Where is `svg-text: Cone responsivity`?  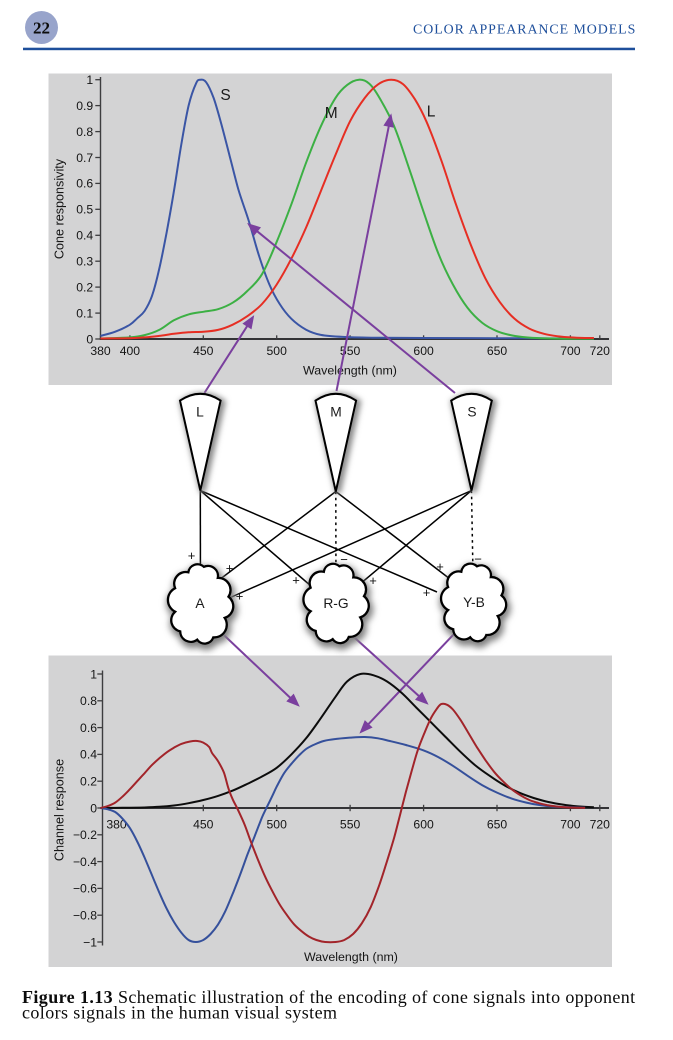
svg-text: Cone responsivity is located at coordinates (60, 208).